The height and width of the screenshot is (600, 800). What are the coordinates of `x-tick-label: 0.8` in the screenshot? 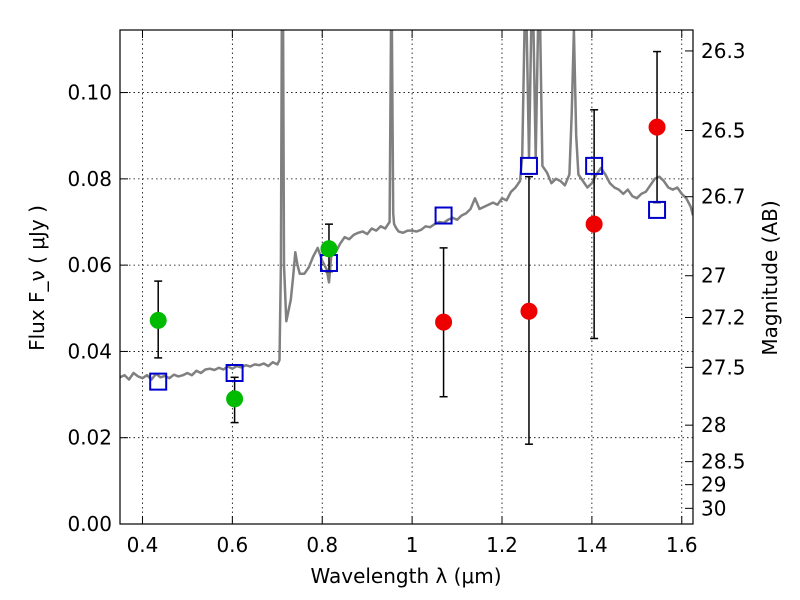 It's located at (322, 545).